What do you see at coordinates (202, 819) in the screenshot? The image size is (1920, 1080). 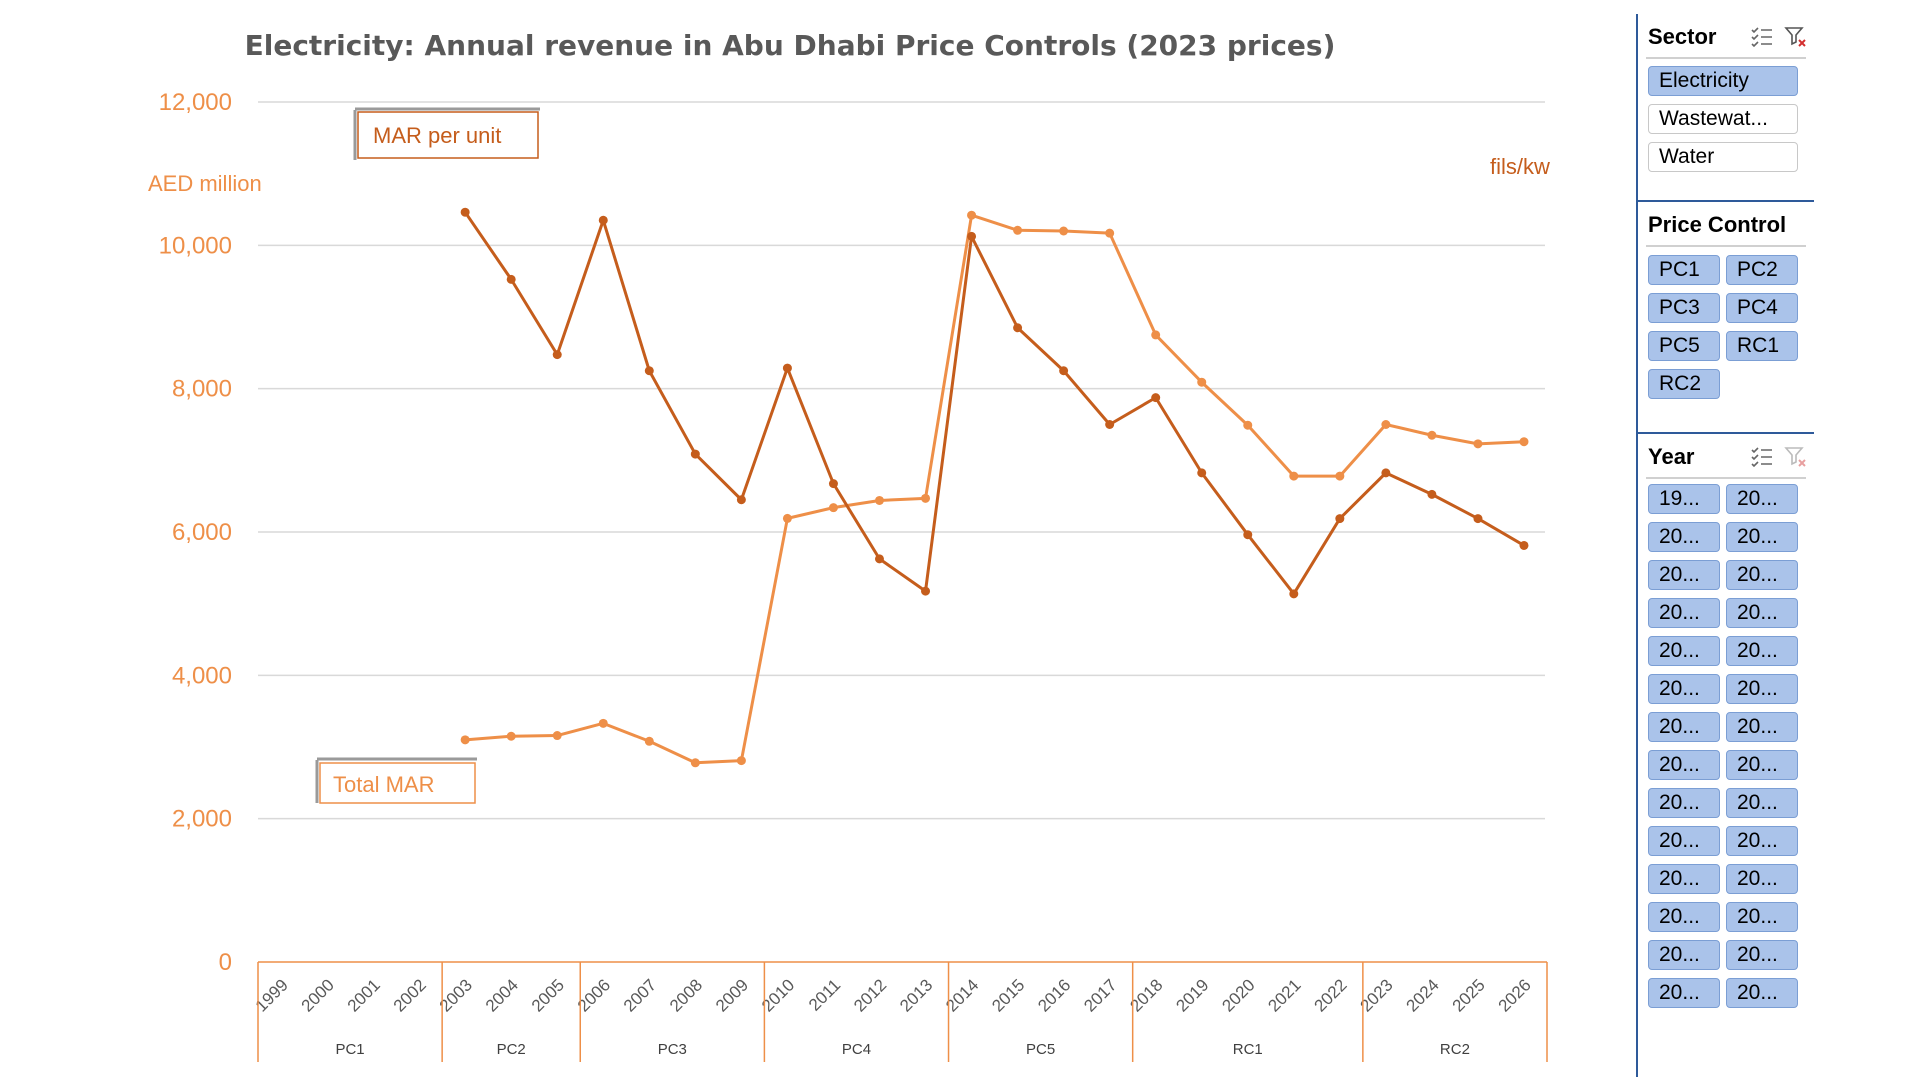 I see `left-tick-label: 2,000` at bounding box center [202, 819].